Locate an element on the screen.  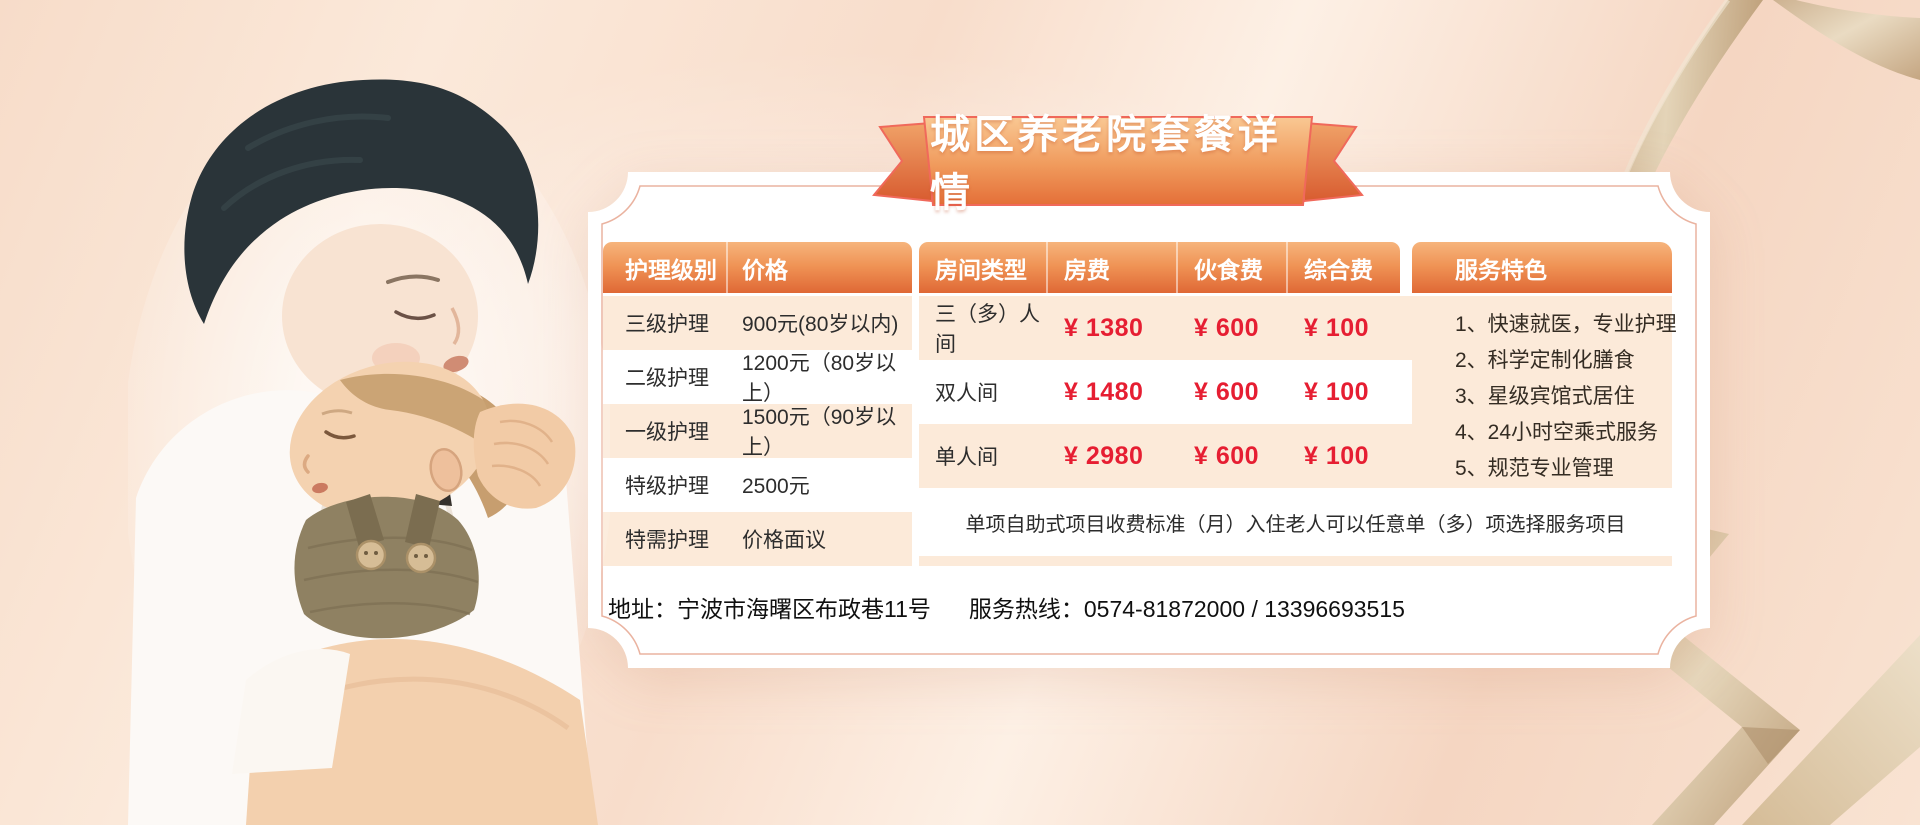
care-table-header: 护理级别 价格 is located at coordinates (757, 269).